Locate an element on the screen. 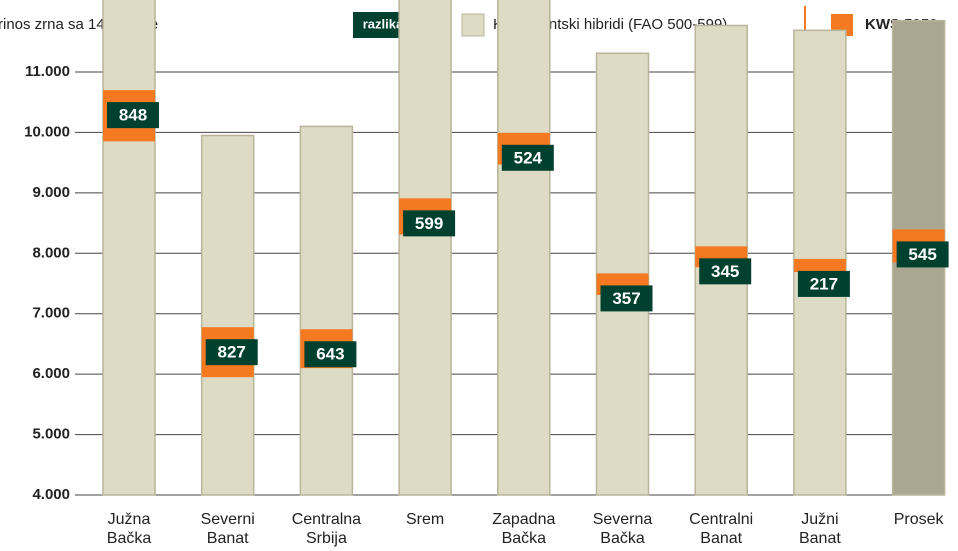 The image size is (958, 551). difference-bar is located at coordinates (819, 265).